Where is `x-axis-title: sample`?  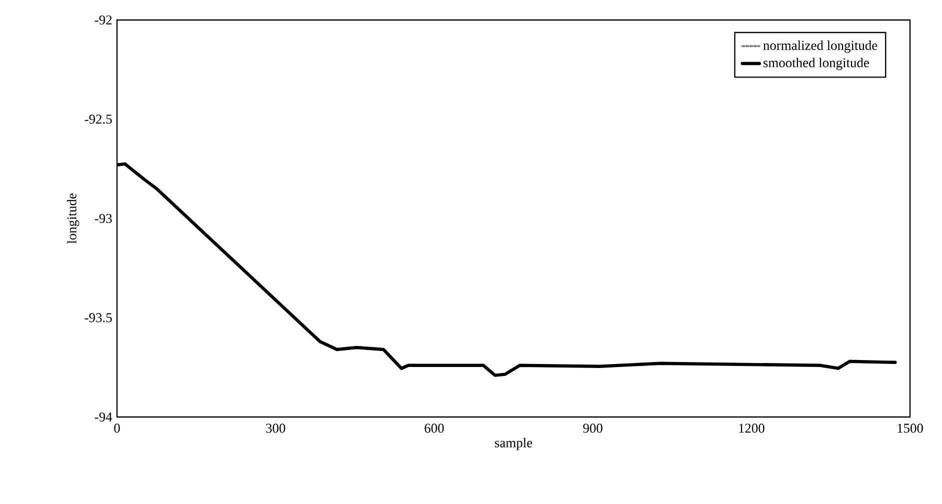 x-axis-title: sample is located at coordinates (513, 444).